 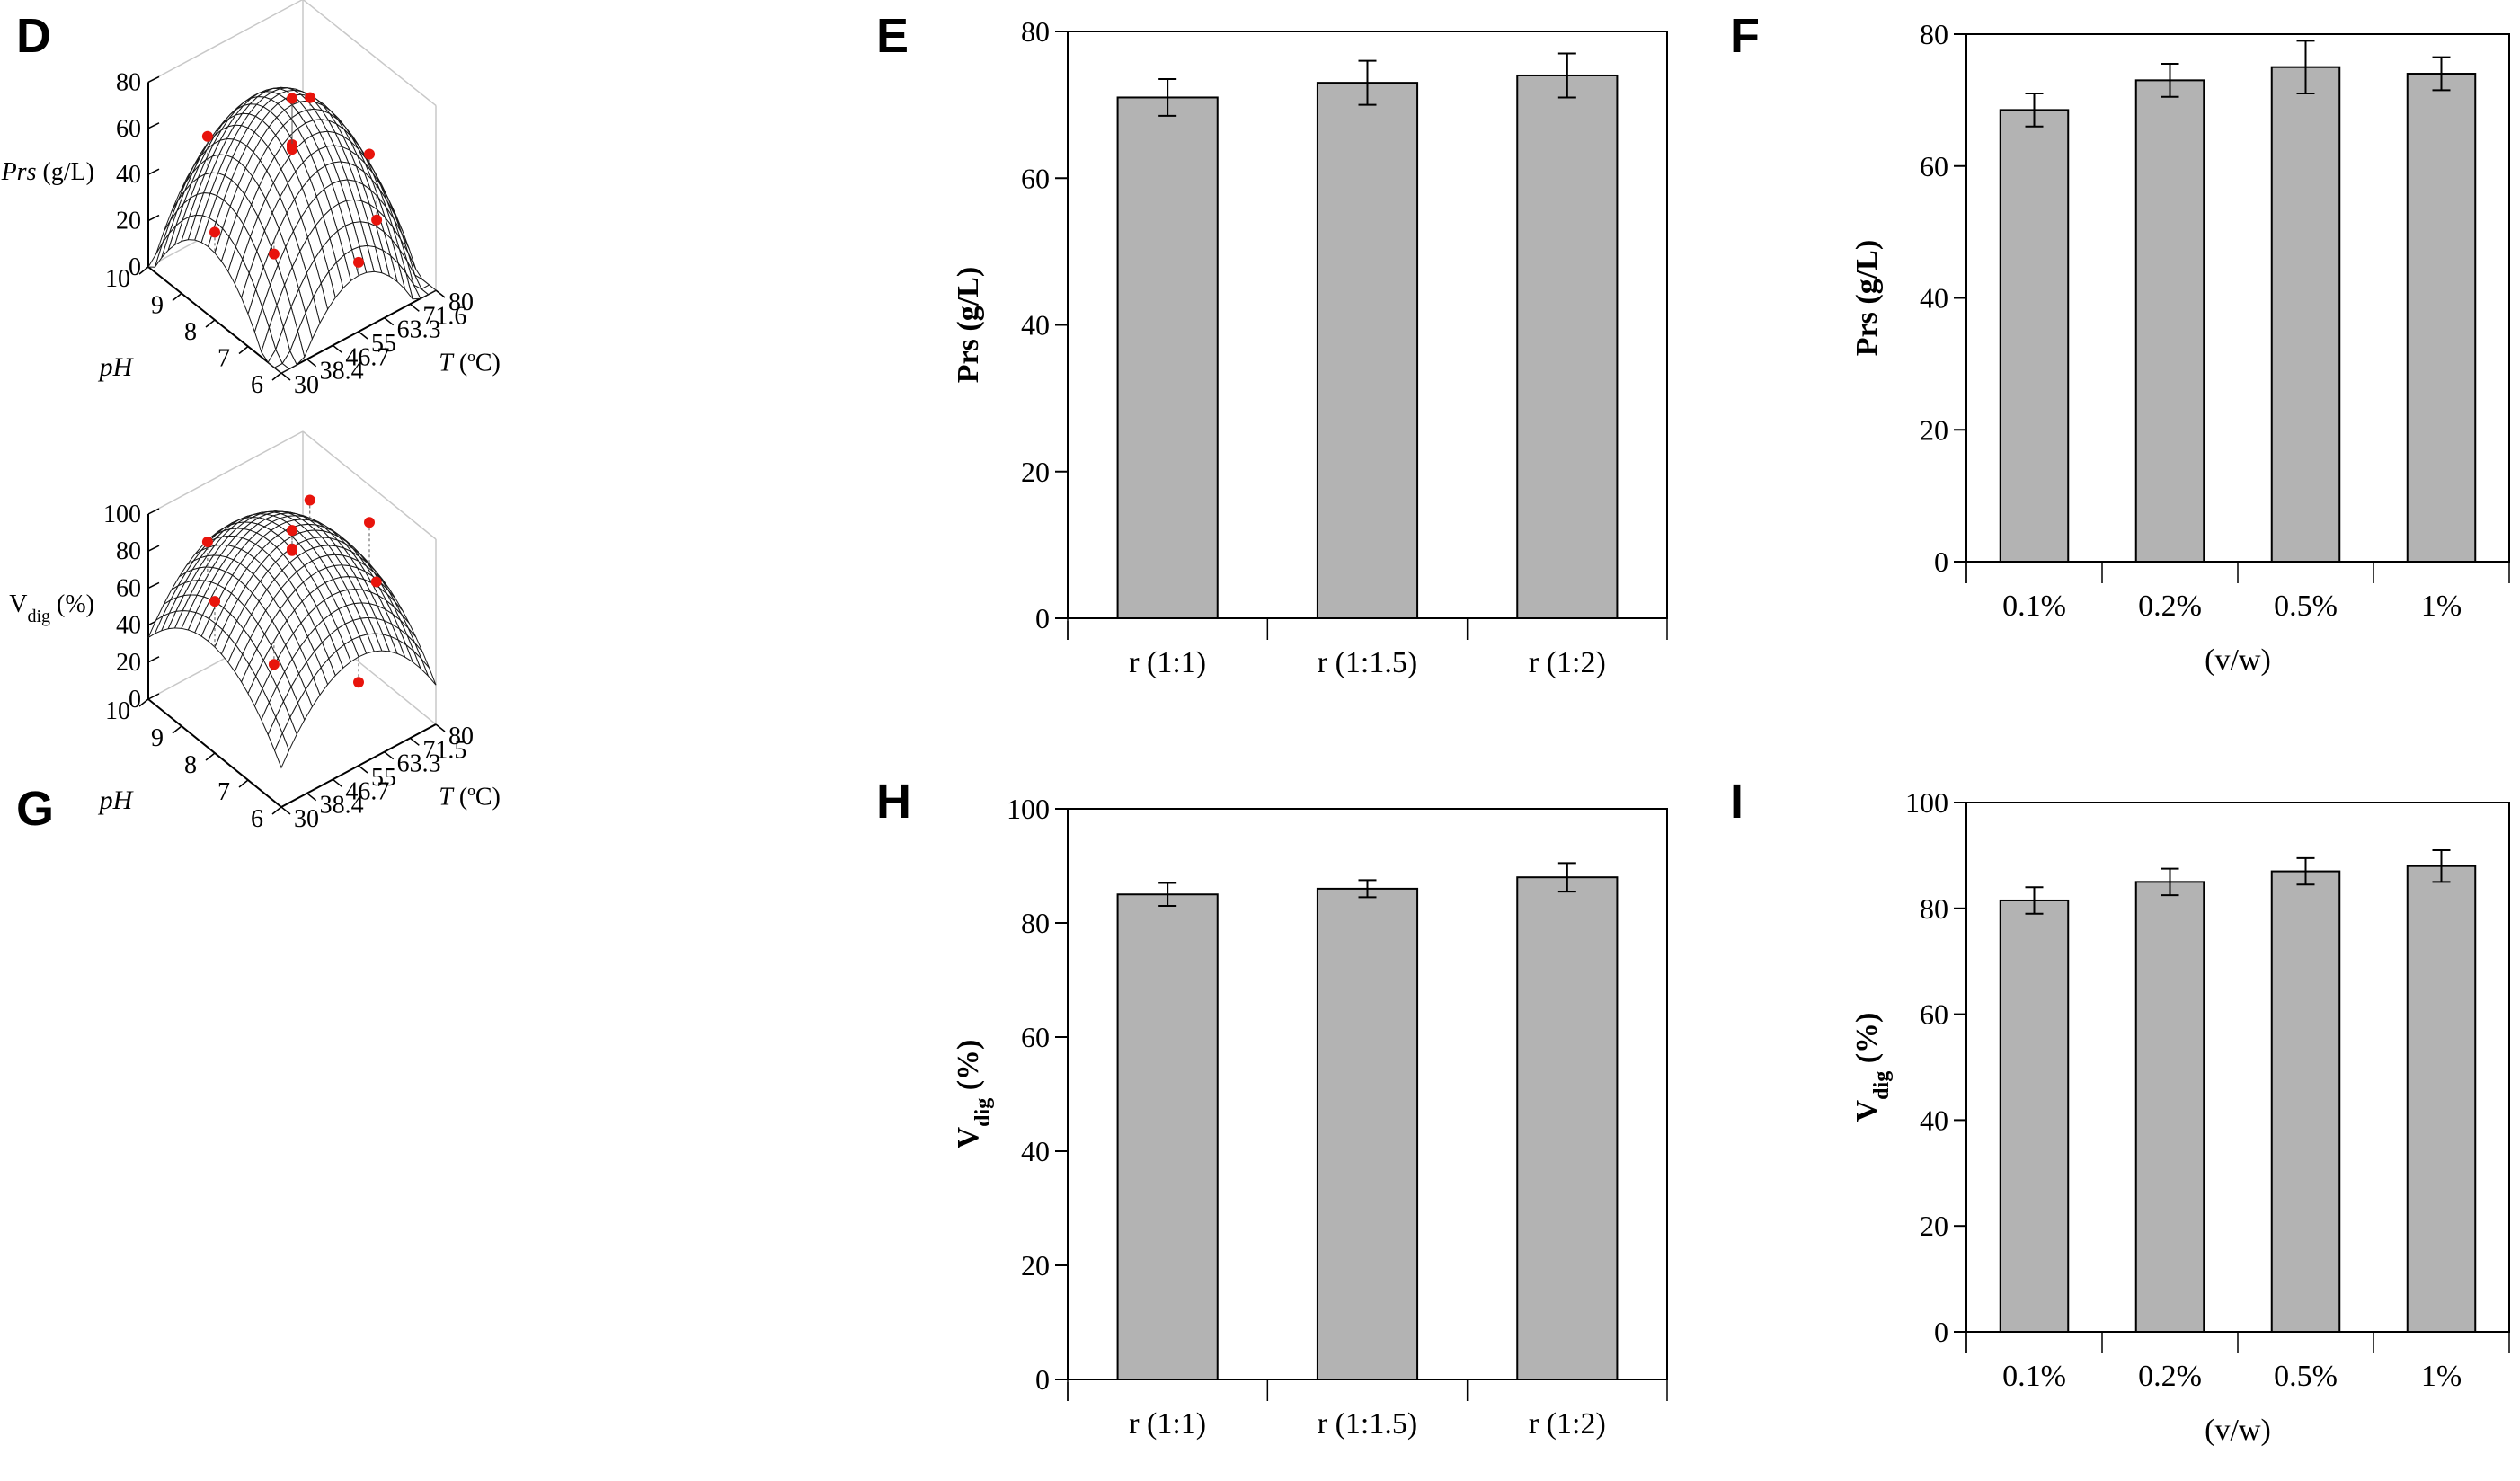 I want to click on y-tick-label: 0, so click(x=1042, y=1379).